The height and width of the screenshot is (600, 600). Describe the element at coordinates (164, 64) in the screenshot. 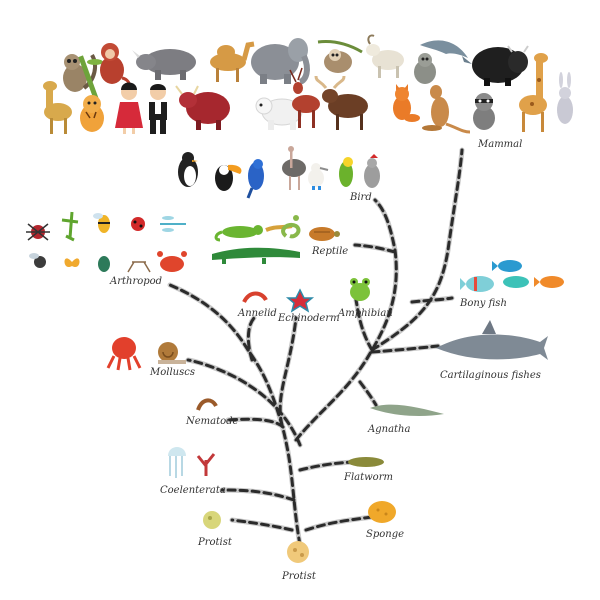

I see `rhino-icon` at that location.